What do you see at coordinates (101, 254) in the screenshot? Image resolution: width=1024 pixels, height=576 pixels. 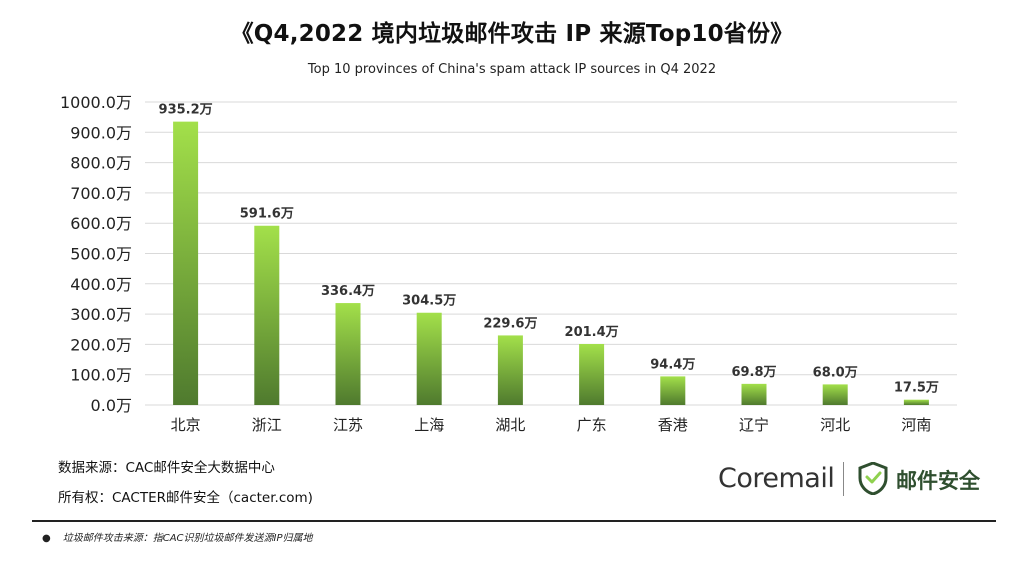 I see `y-tick-label: 500.0万` at bounding box center [101, 254].